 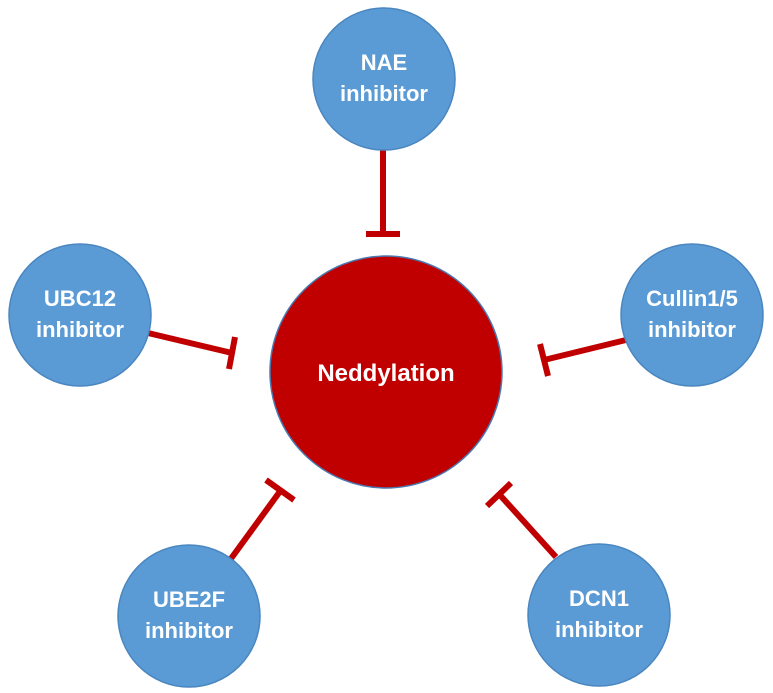 I want to click on cullin-inhibitor-label-line1: Cullin1/5, so click(x=692, y=298).